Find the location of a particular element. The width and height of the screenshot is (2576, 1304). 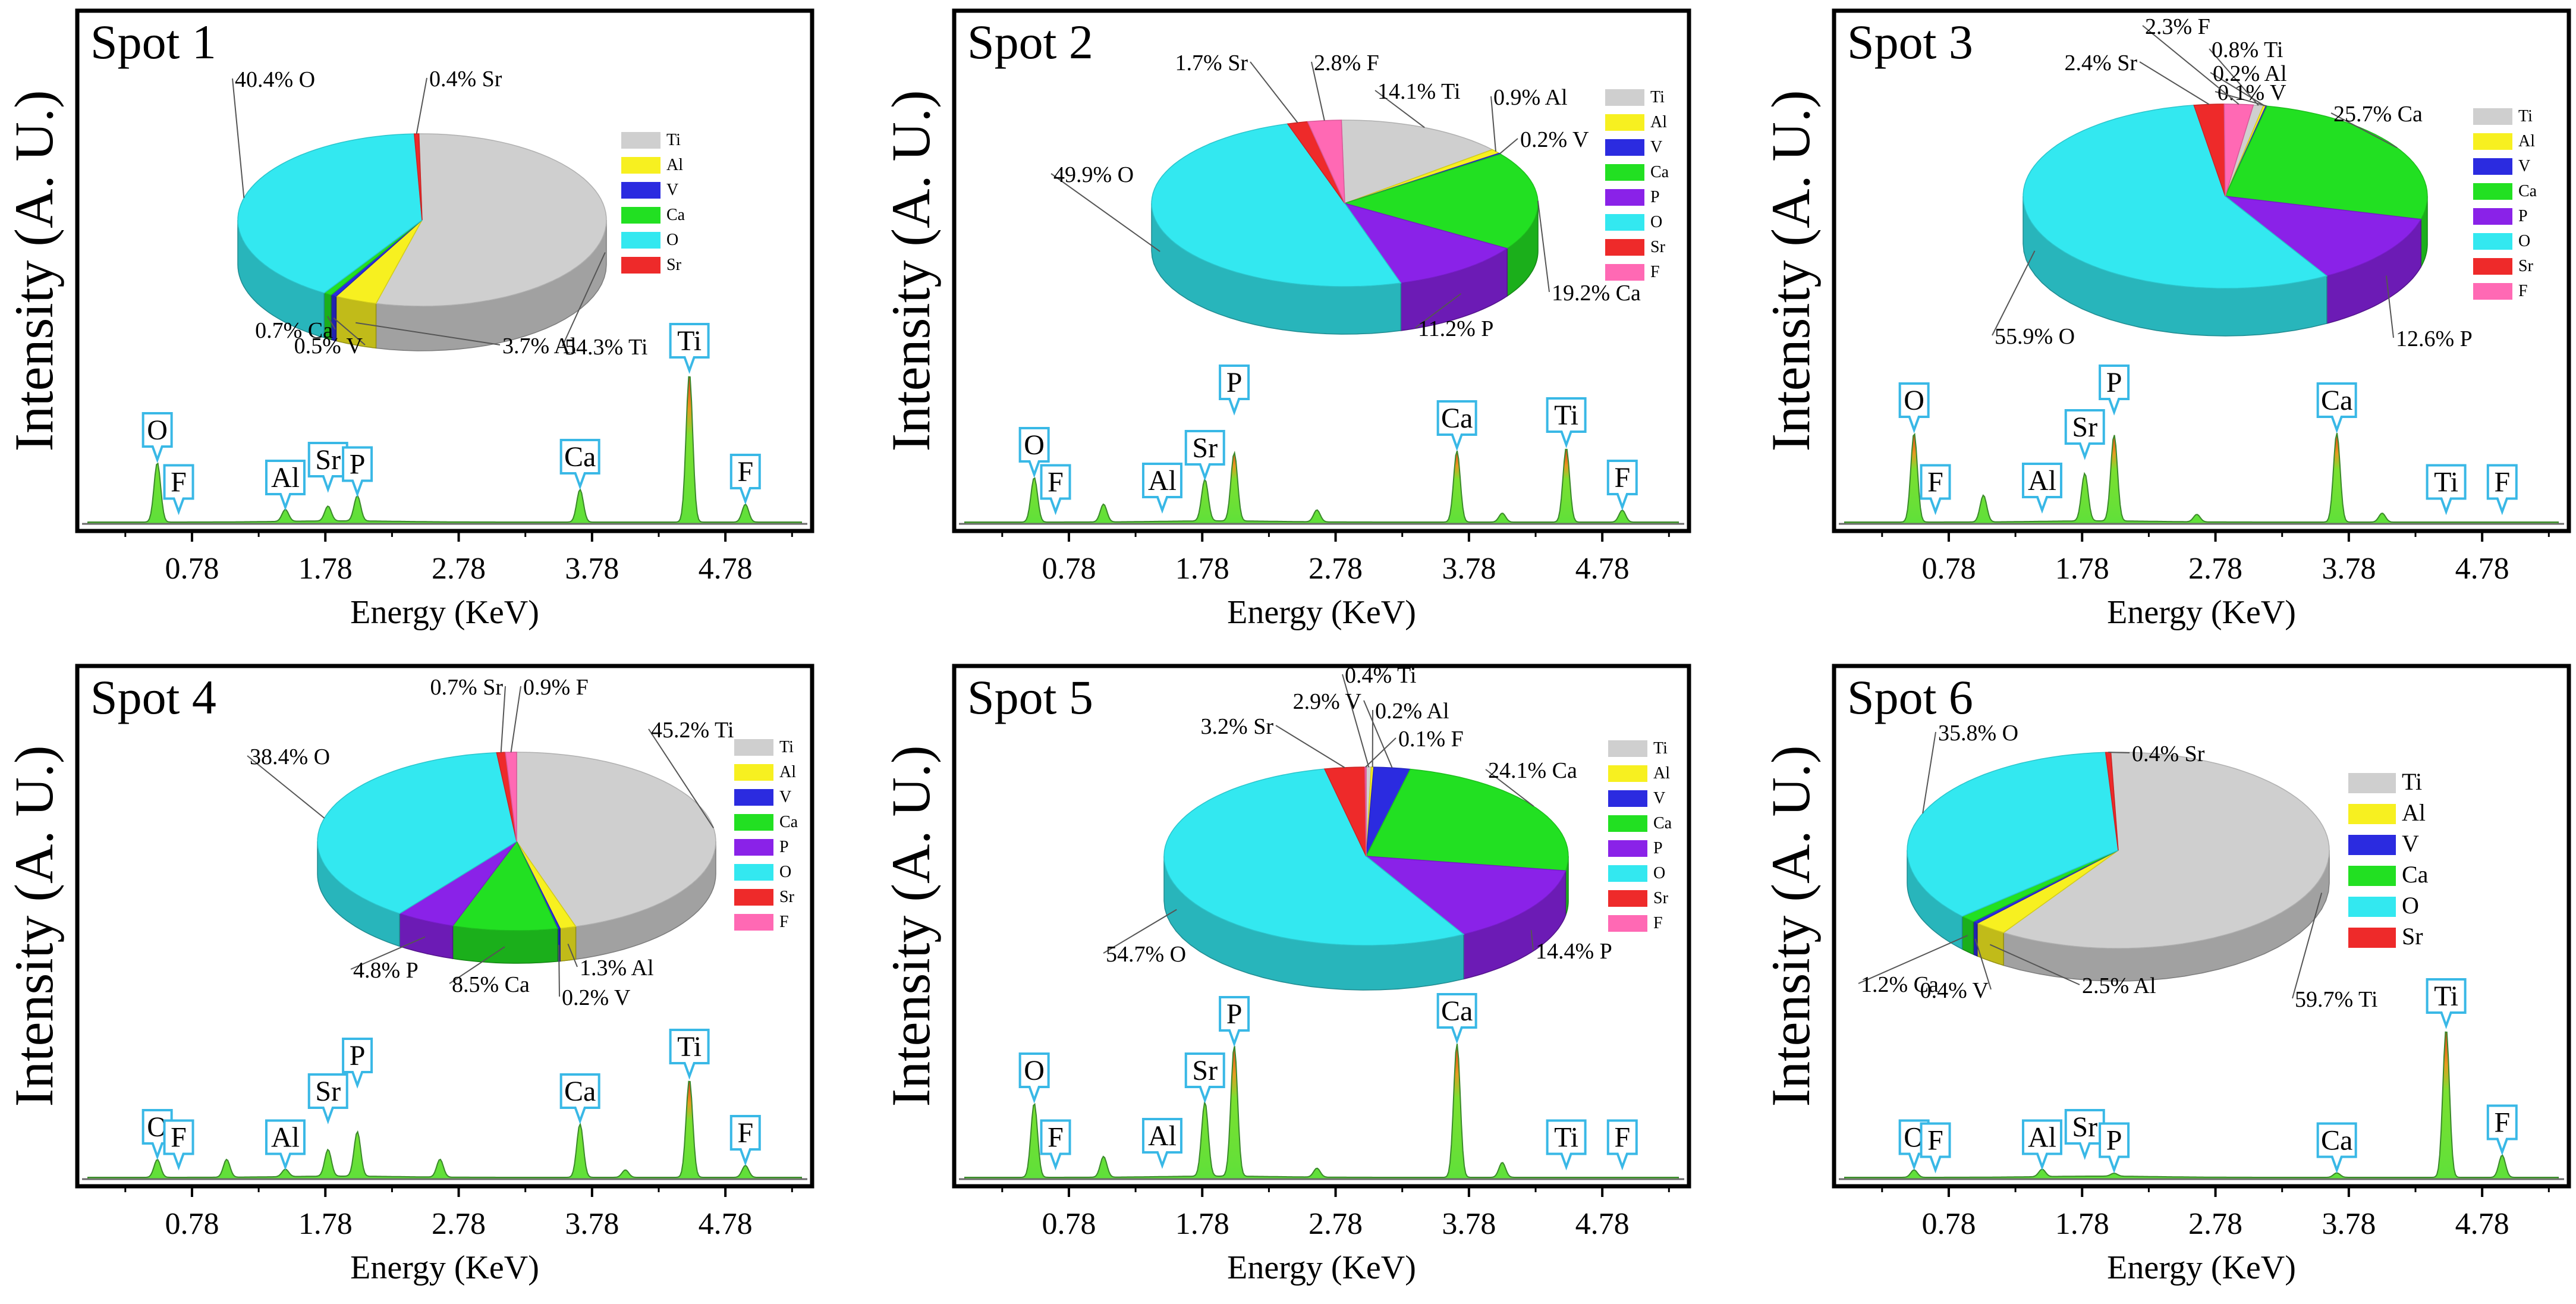

pie-slice-label: 40.4% O is located at coordinates (275, 79).